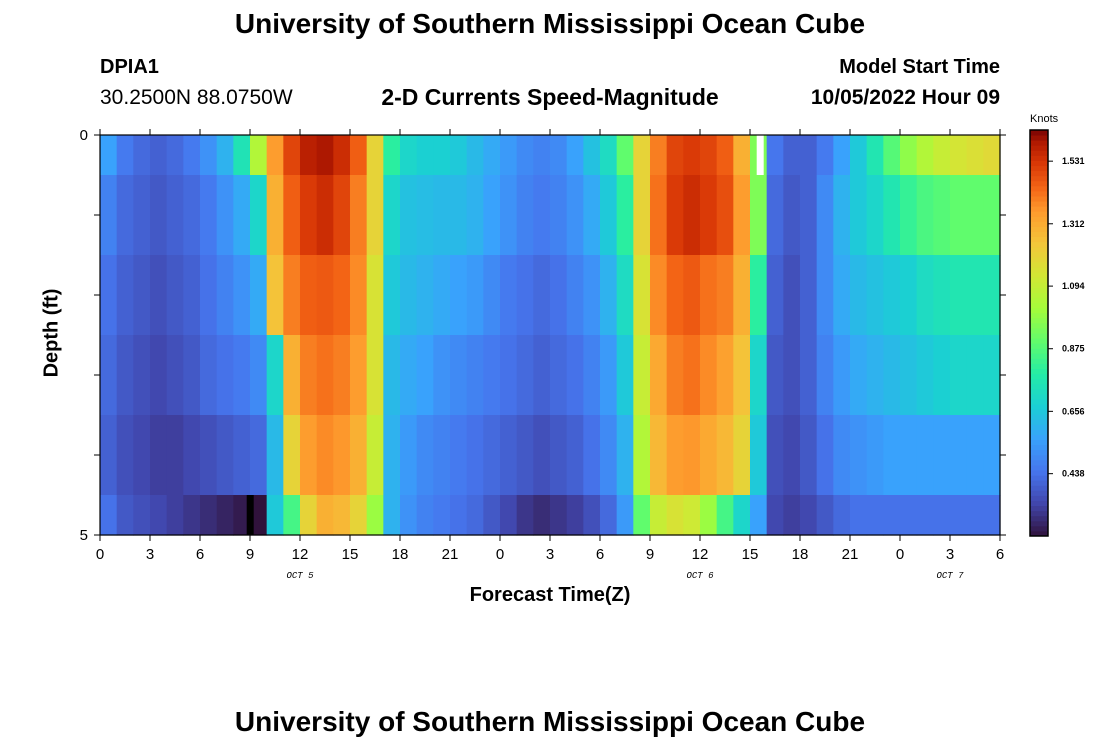 The height and width of the screenshot is (750, 1100). I want to click on x-tick-label: 6, so click(1000, 554).